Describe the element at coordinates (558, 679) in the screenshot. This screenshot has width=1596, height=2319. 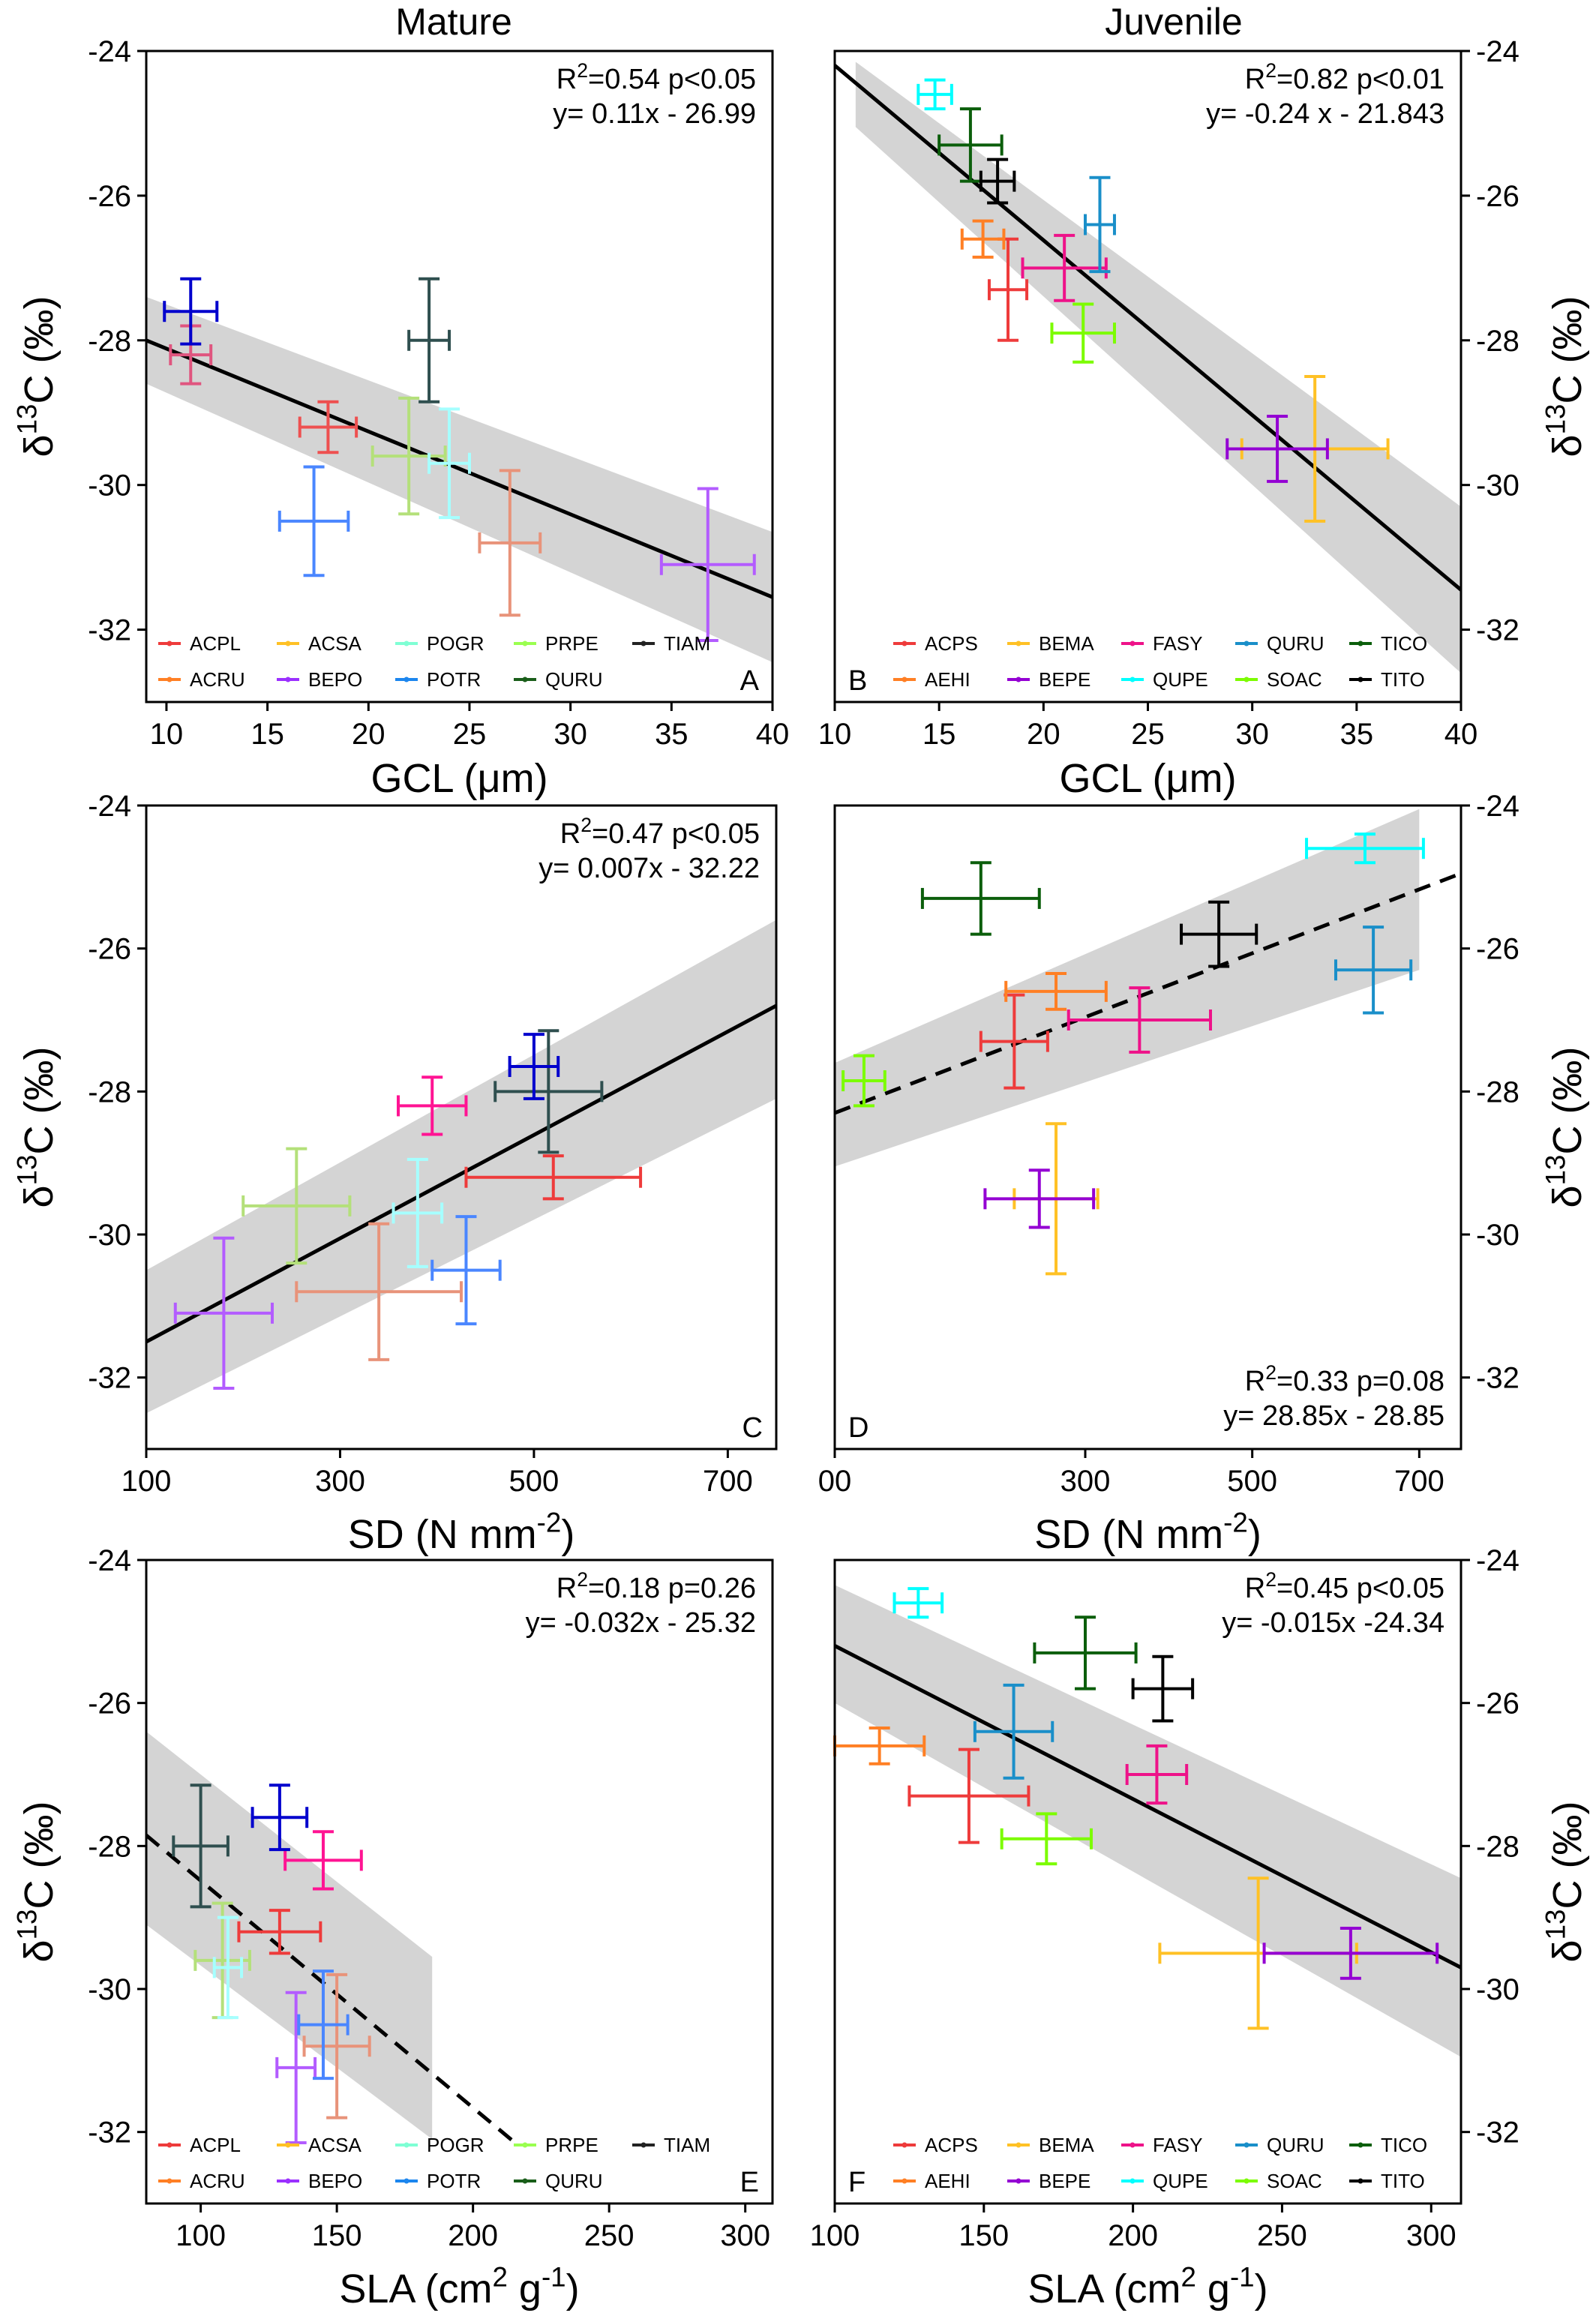
I see `legend-item-quru: QURU` at that location.